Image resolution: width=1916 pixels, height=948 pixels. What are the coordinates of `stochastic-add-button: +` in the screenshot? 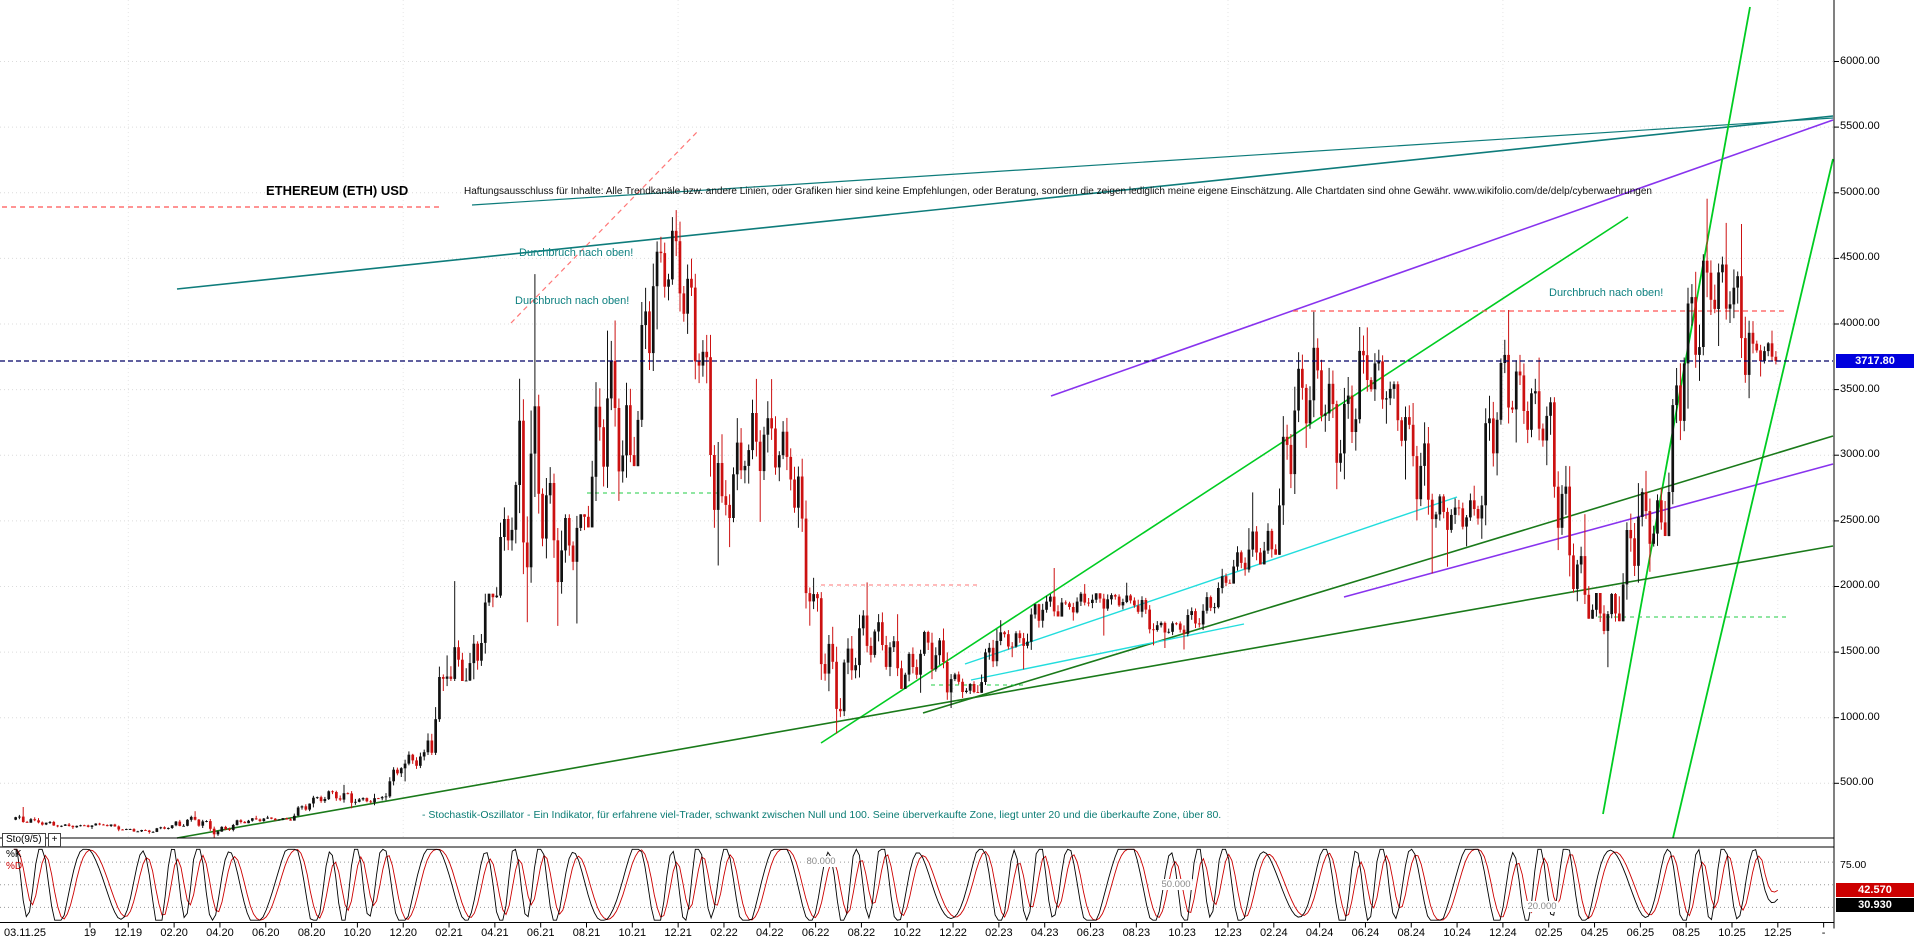 It's located at (54, 840).